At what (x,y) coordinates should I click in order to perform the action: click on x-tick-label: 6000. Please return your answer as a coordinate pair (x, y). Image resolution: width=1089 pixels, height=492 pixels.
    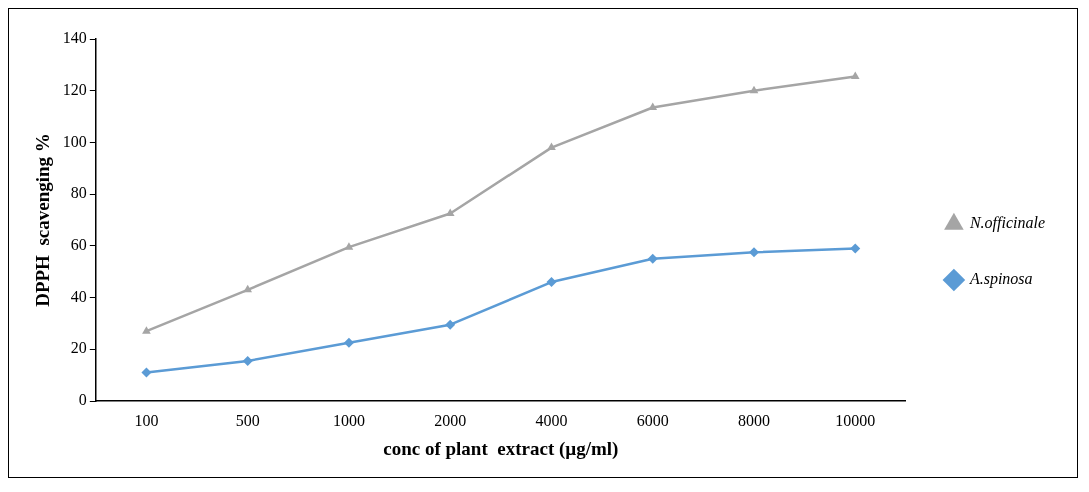
    Looking at the image, I should click on (652, 420).